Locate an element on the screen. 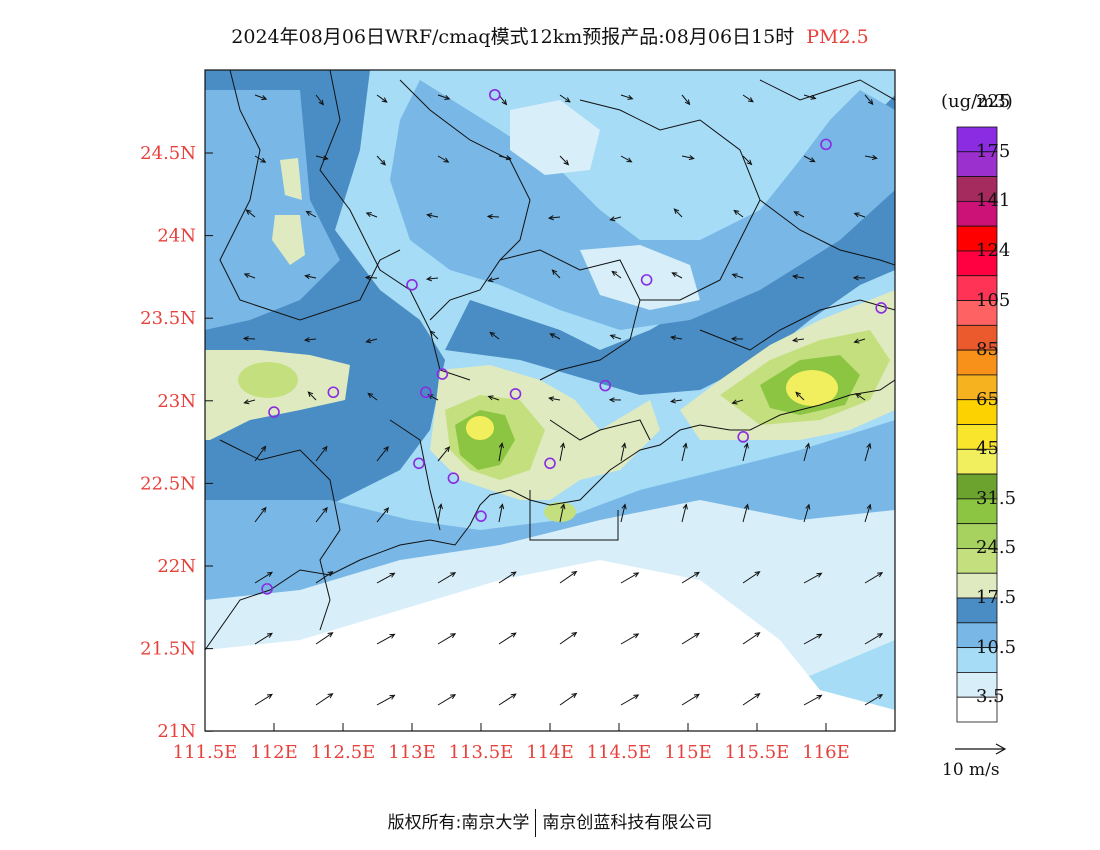 This screenshot has height=850, width=1100. x-tick-label: 114E is located at coordinates (550, 752).